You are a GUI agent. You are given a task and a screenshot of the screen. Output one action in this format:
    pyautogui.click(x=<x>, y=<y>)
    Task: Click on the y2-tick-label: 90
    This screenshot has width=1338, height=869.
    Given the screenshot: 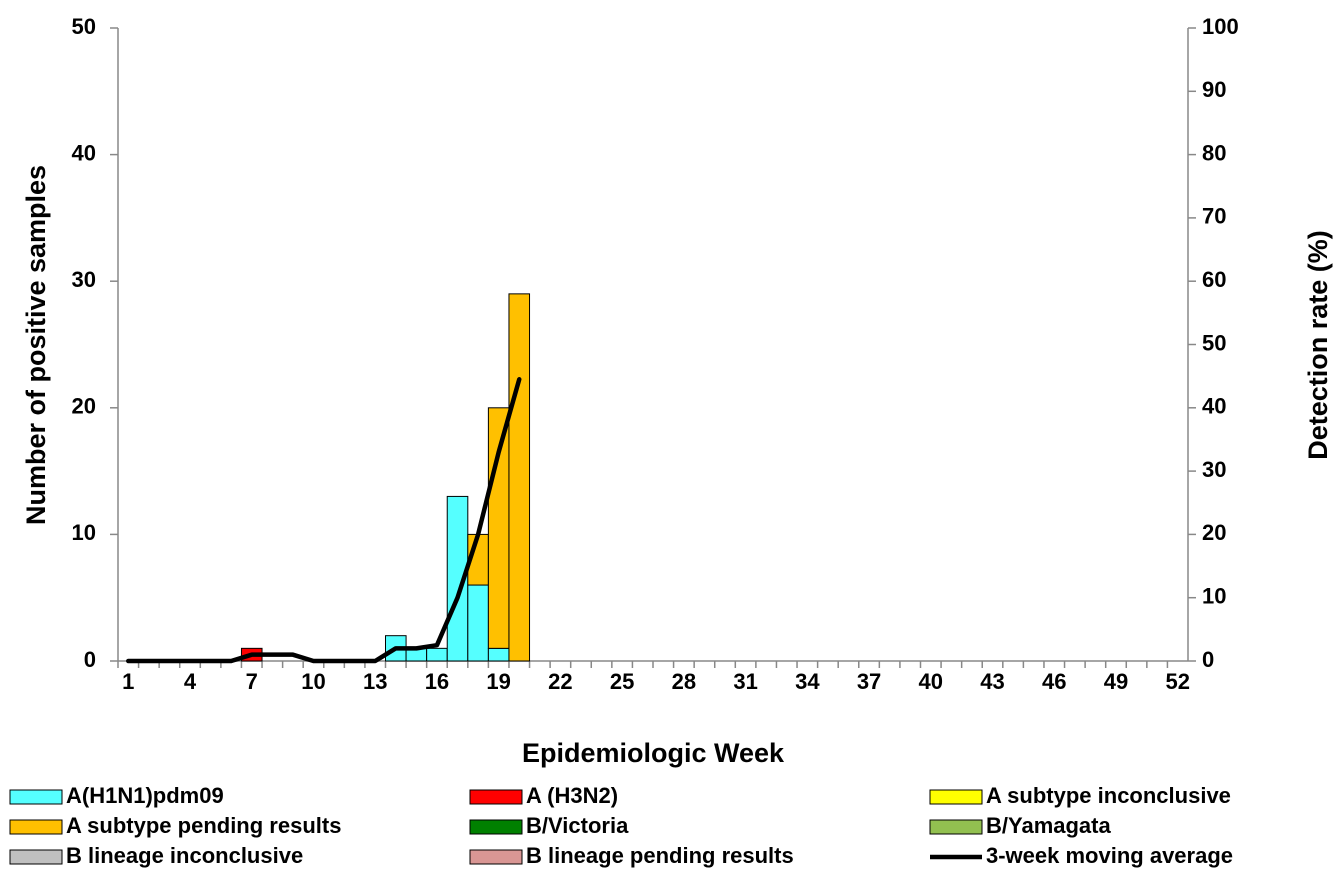 What is the action you would take?
    pyautogui.click(x=1214, y=89)
    